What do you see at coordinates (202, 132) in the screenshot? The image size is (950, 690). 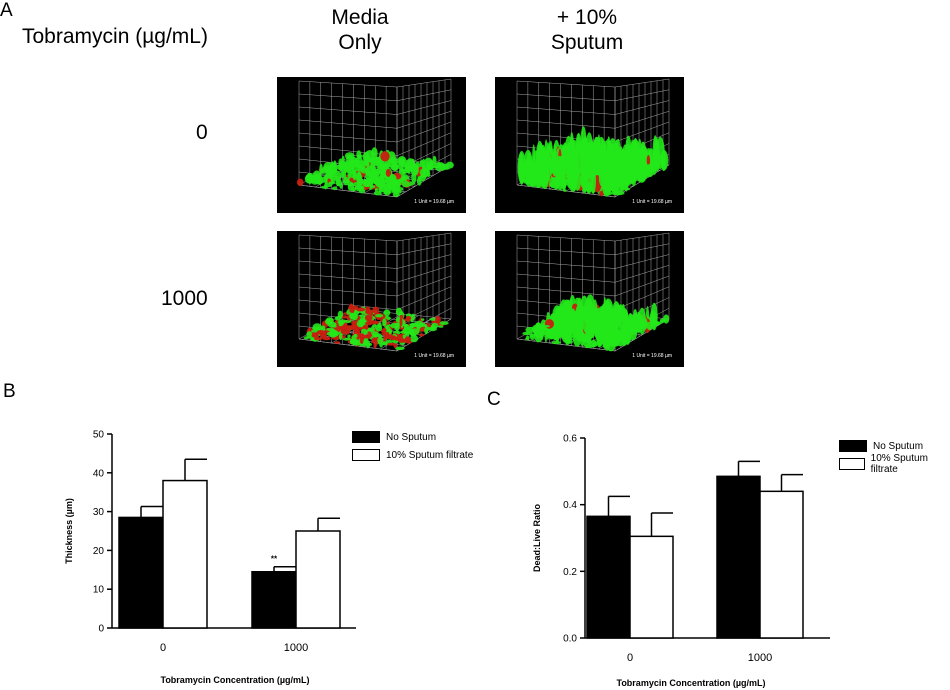 I see `row-label-0: 0` at bounding box center [202, 132].